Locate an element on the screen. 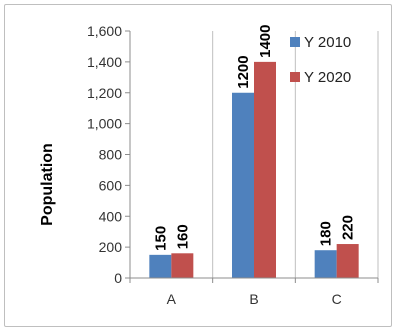 This screenshot has width=398, height=333. y-tick-label: 1,000 is located at coordinates (104, 124).